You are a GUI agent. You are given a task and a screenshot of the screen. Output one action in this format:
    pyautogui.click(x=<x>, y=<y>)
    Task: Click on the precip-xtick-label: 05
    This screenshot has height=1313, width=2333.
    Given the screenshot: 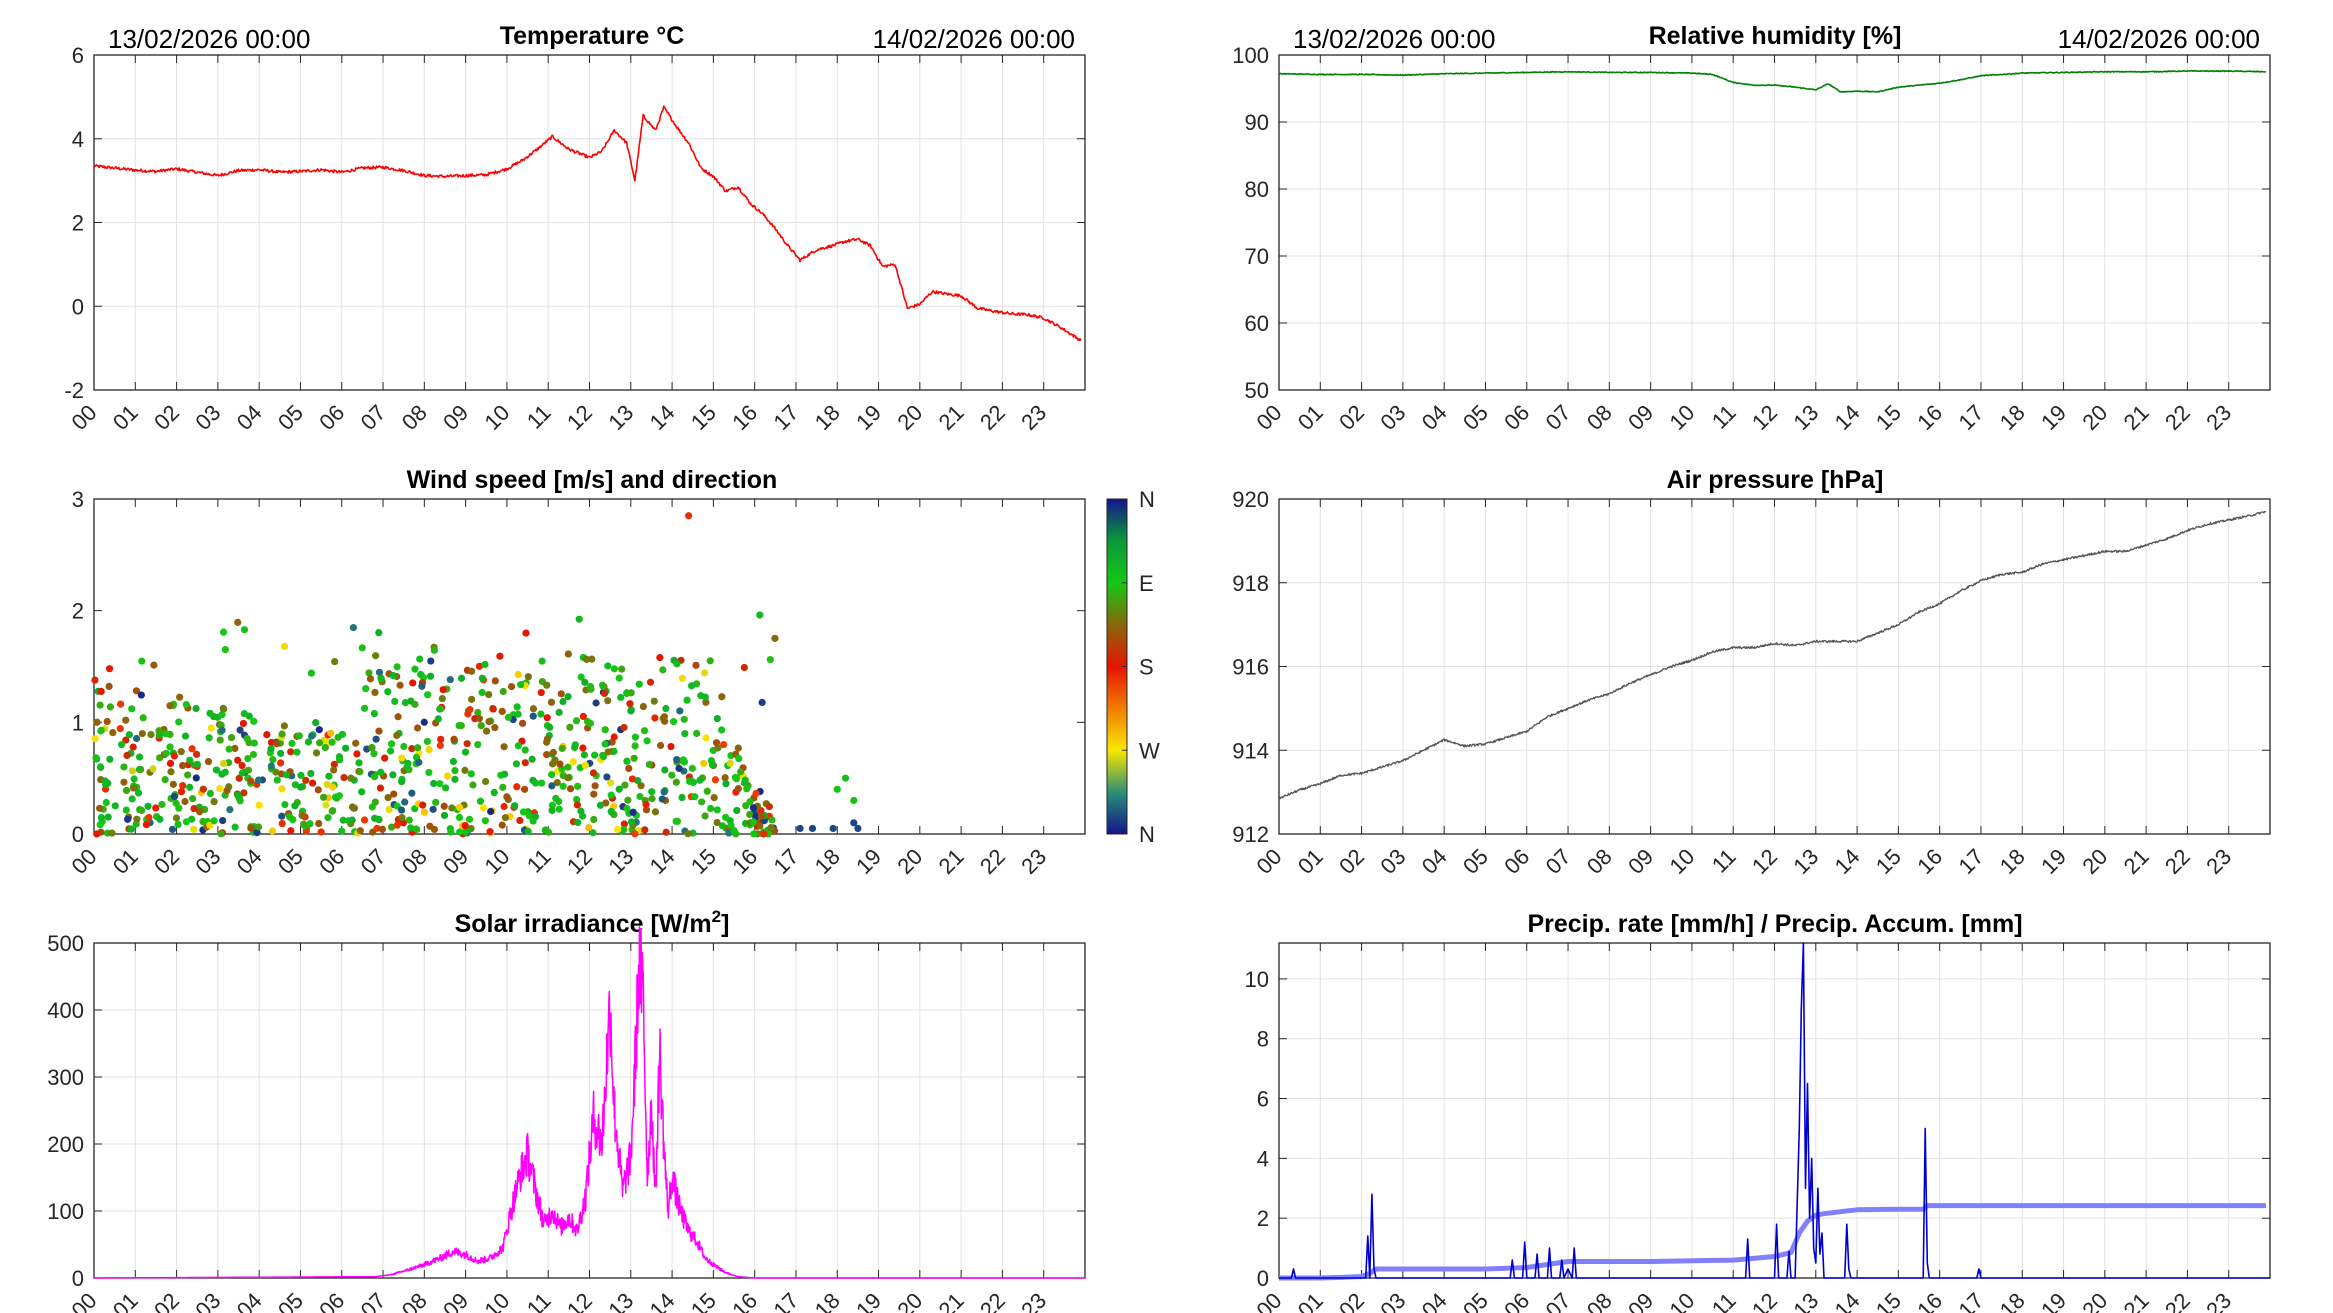 What is the action you would take?
    pyautogui.click(x=1475, y=1300)
    